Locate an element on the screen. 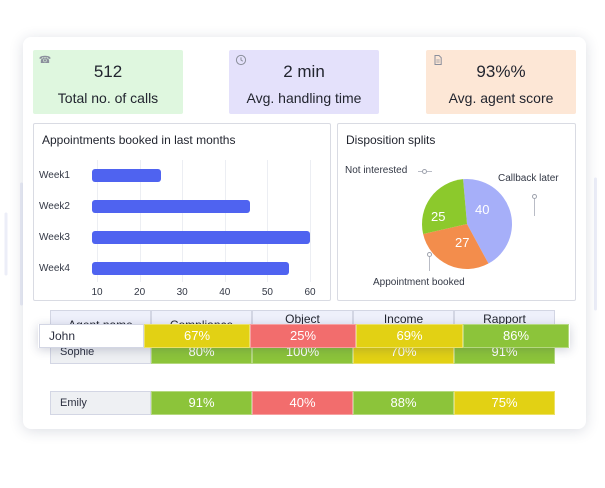 This screenshot has height=488, width=605. pie-label-callback-later: Callback later is located at coordinates (528, 178).